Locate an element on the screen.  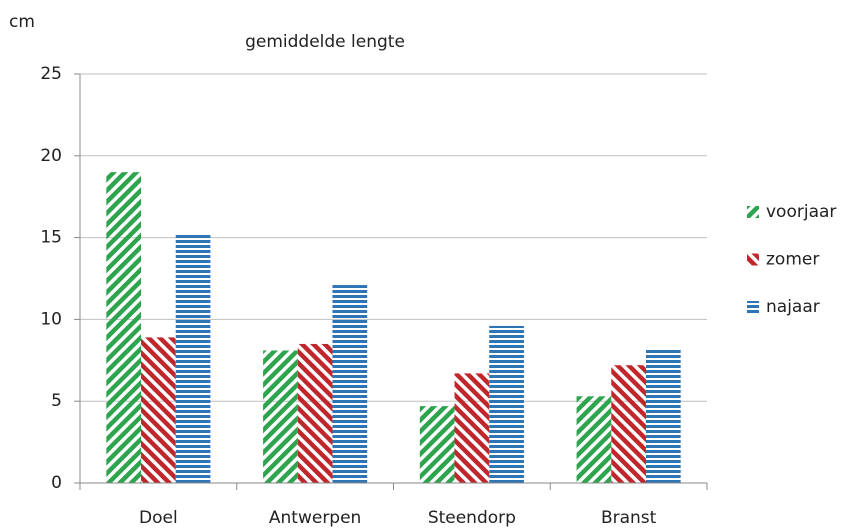
y-tick-label: 5 is located at coordinates (56, 401).